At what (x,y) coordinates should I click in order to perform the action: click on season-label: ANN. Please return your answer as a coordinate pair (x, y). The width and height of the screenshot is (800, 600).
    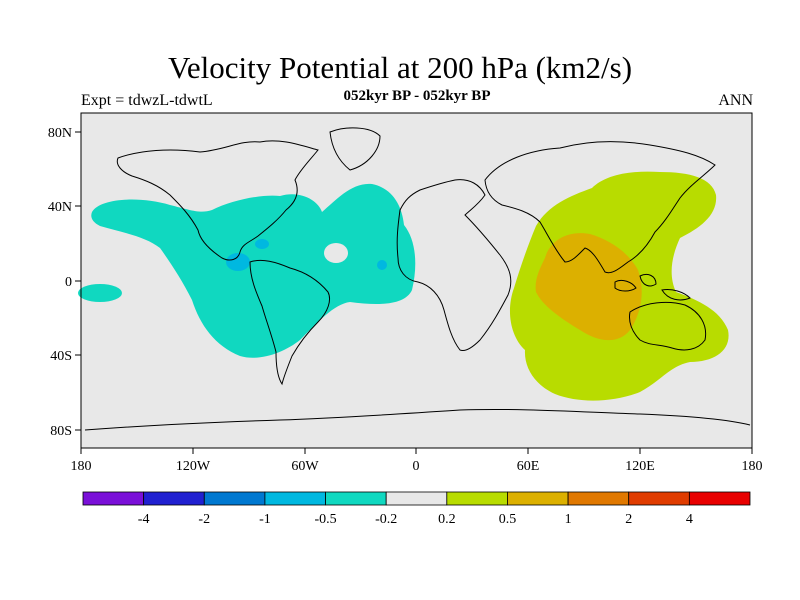
    Looking at the image, I should click on (735, 100).